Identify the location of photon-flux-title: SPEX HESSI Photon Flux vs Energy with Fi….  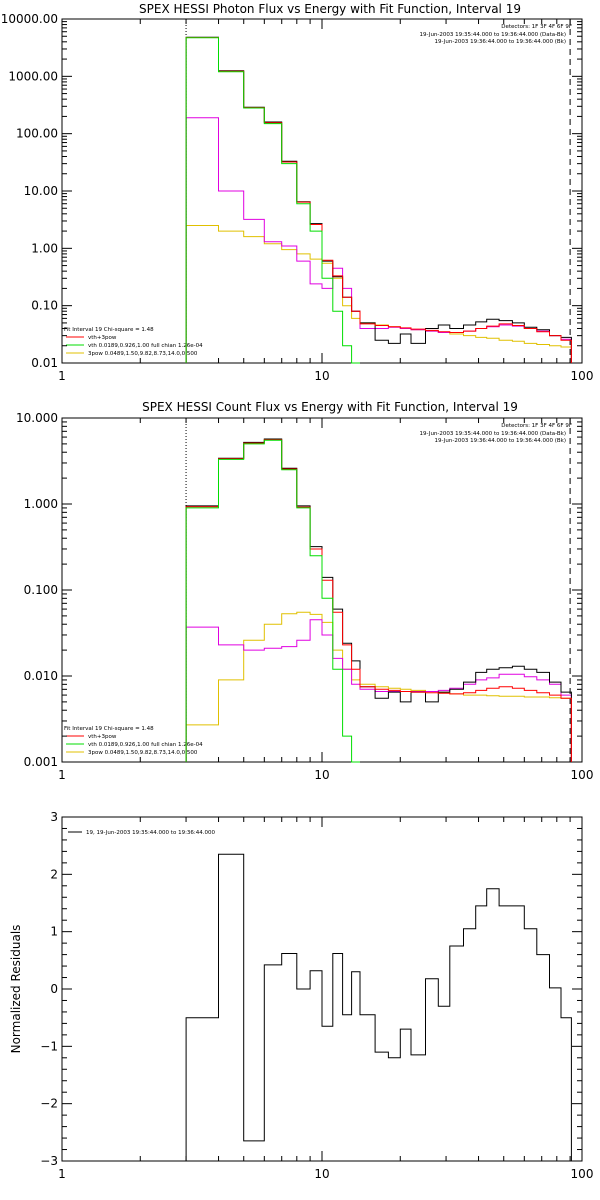
(330, 9).